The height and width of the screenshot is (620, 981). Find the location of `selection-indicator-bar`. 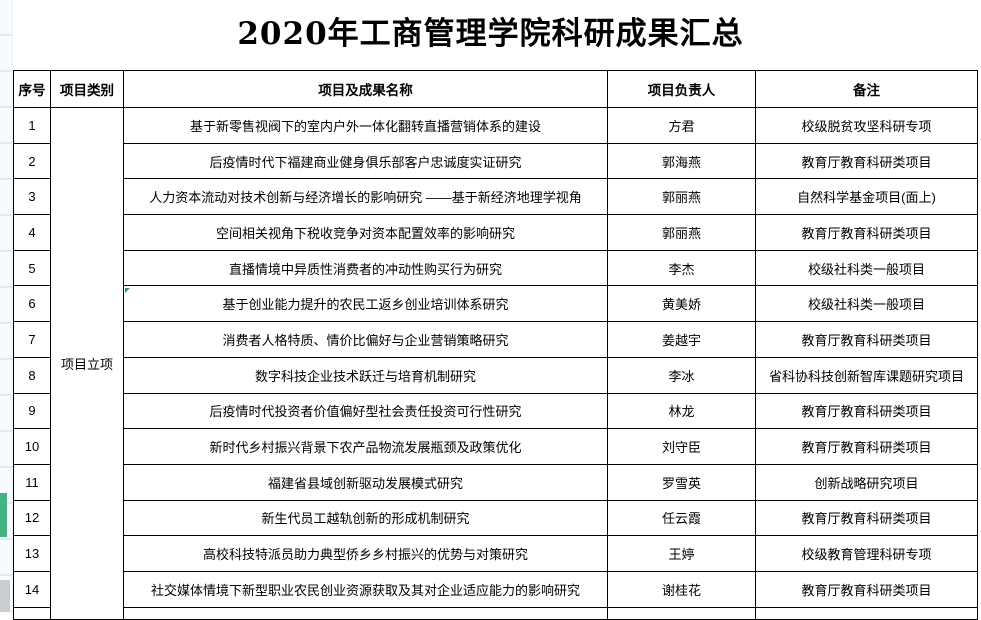

selection-indicator-bar is located at coordinates (3, 515).